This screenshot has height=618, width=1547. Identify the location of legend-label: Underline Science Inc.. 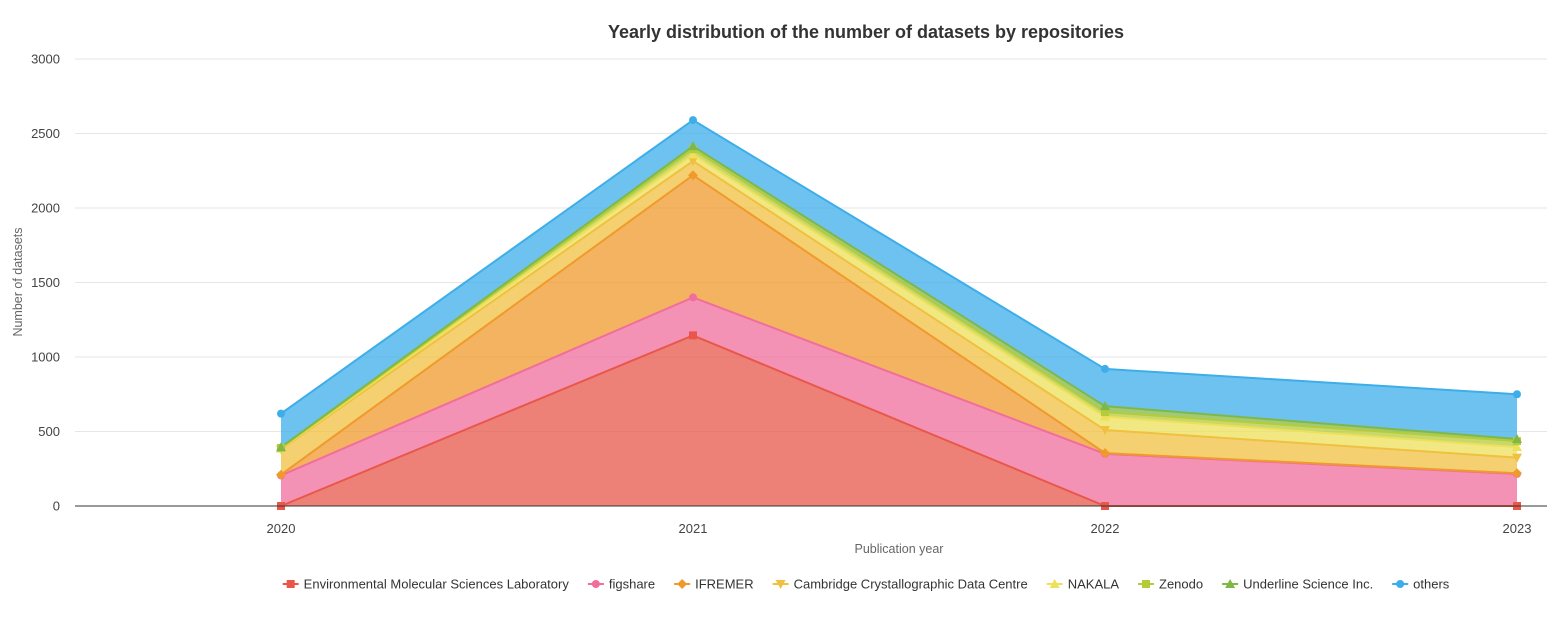
(1308, 584).